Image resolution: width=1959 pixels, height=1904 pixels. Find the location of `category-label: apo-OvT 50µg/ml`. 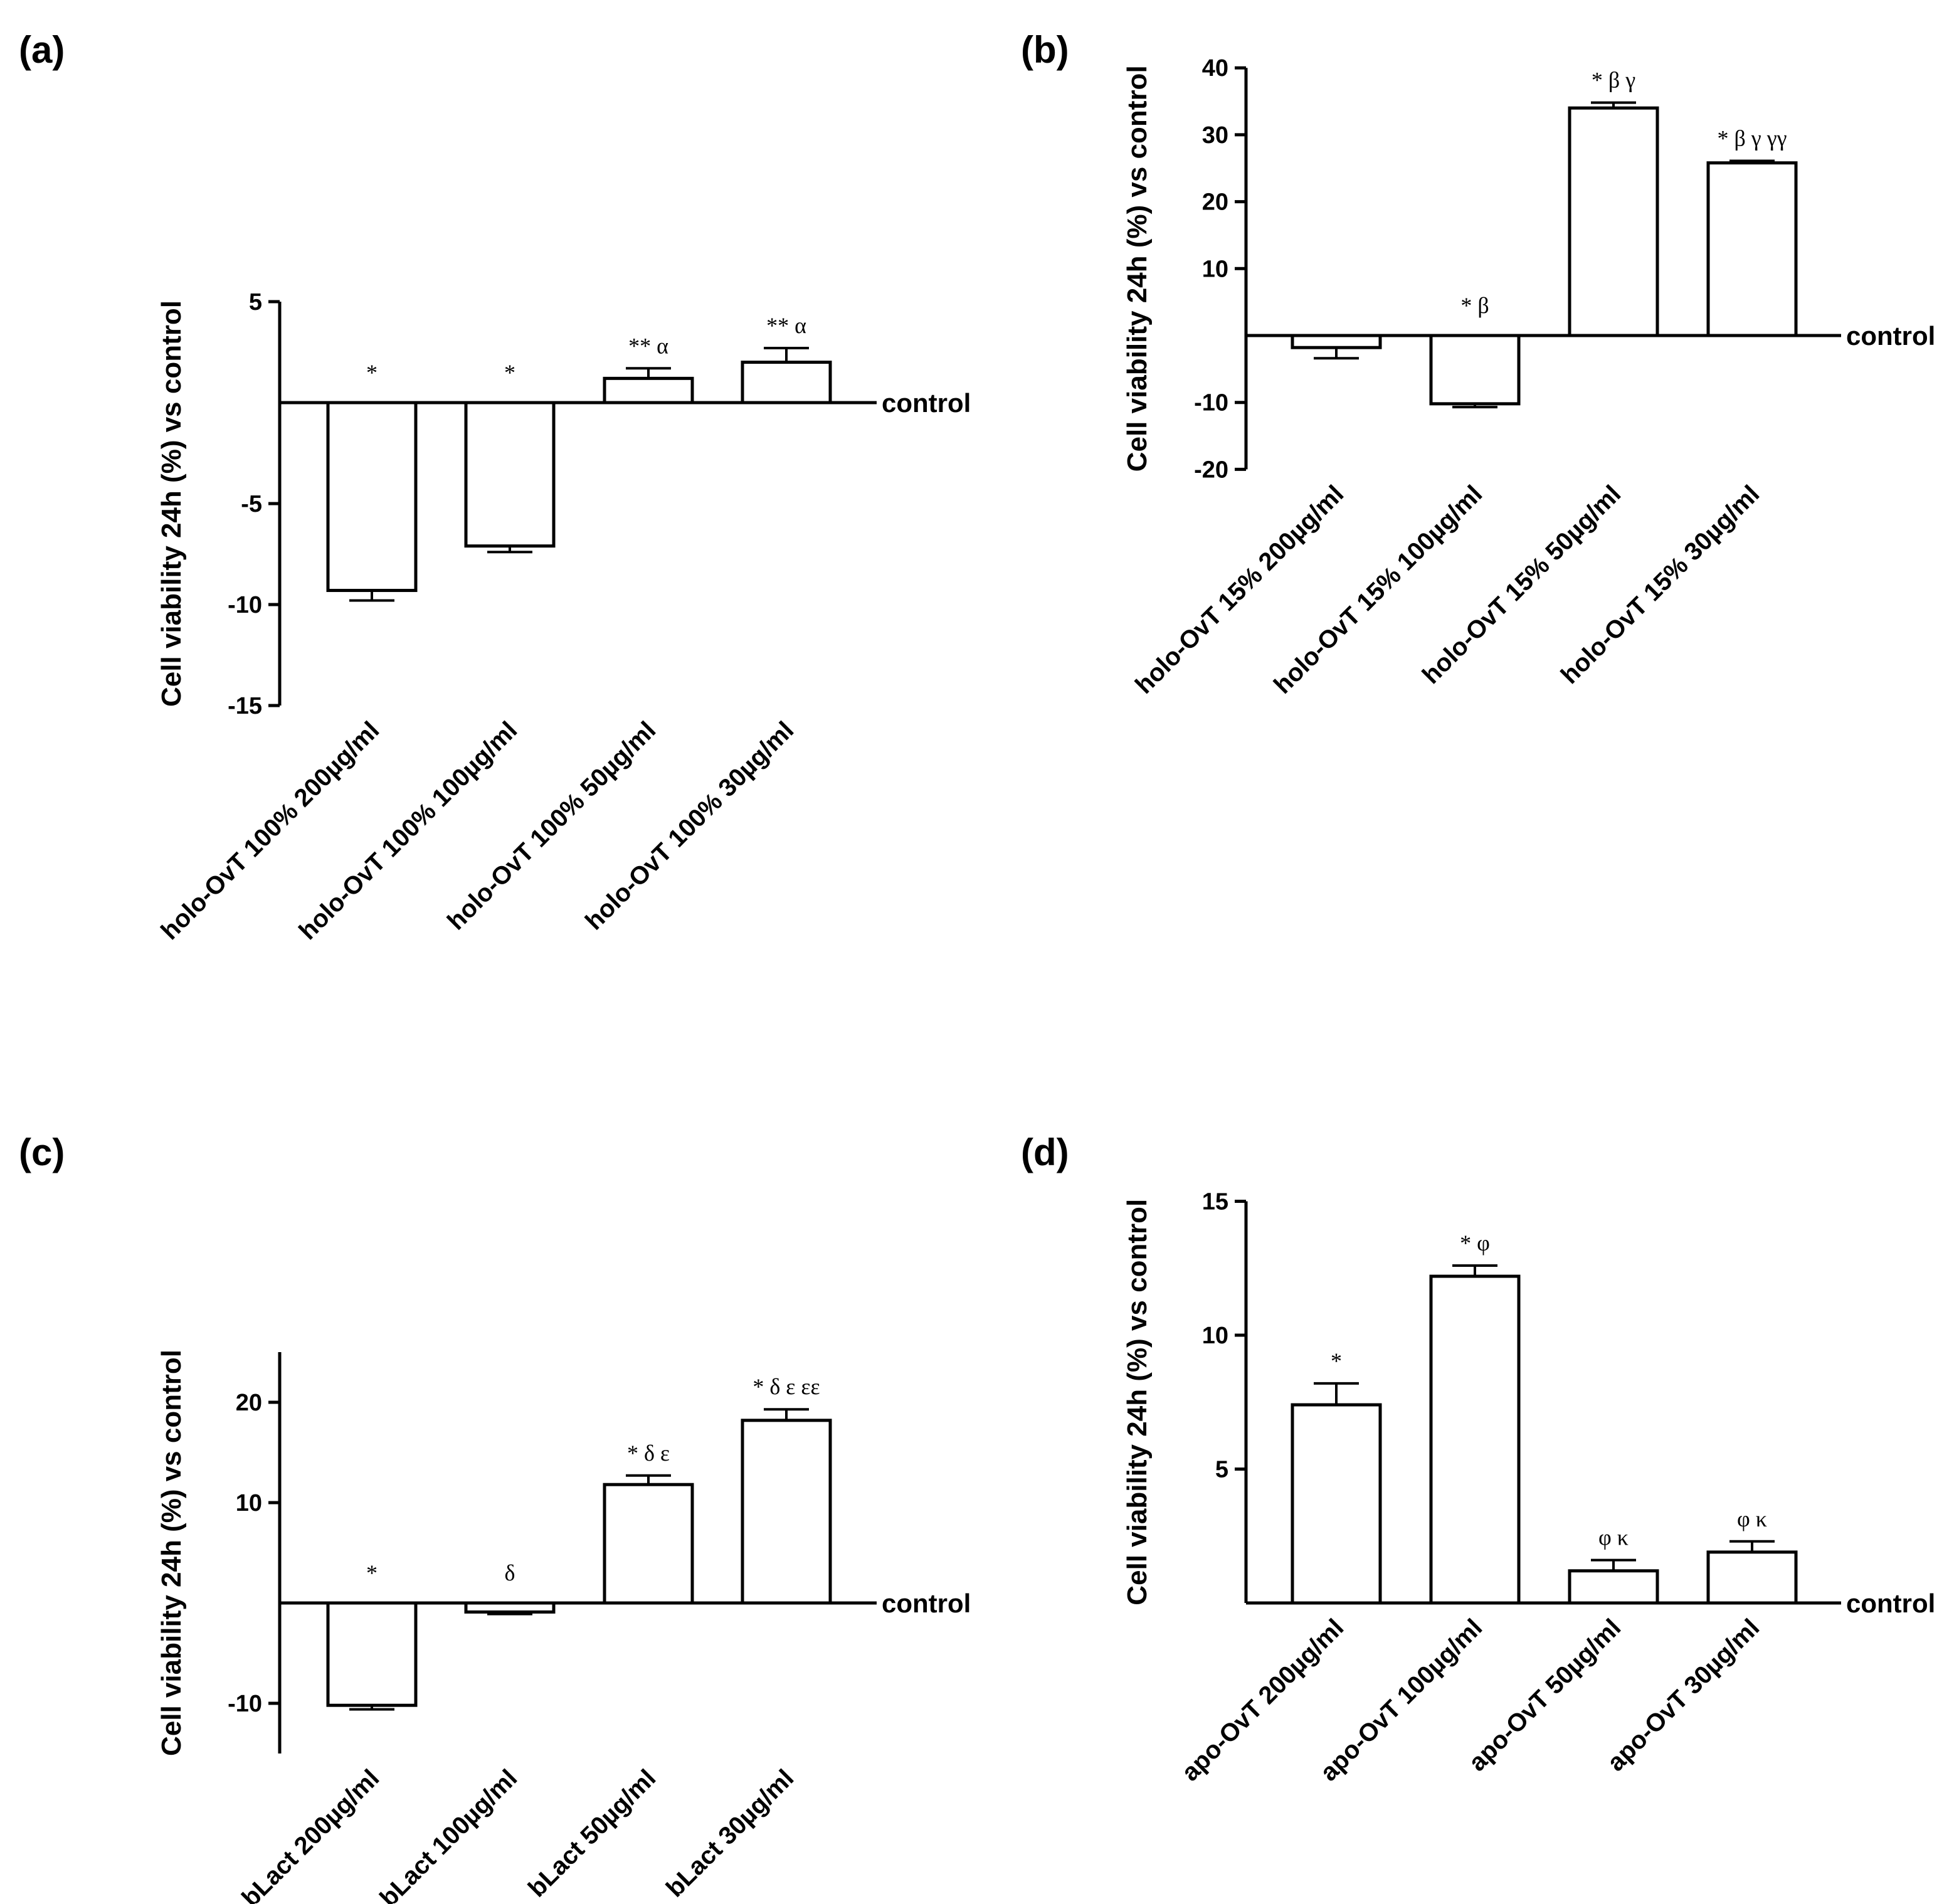

category-label: apo-OvT 50µg/ml is located at coordinates (1545, 1696).